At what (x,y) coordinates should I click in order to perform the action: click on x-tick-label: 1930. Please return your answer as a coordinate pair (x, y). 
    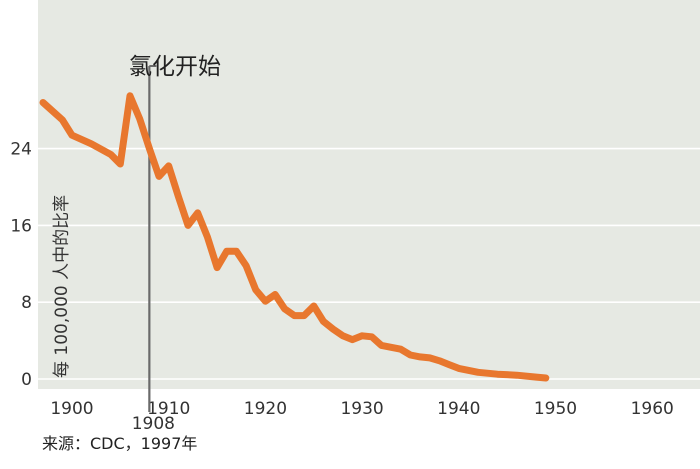
    Looking at the image, I should click on (361, 409).